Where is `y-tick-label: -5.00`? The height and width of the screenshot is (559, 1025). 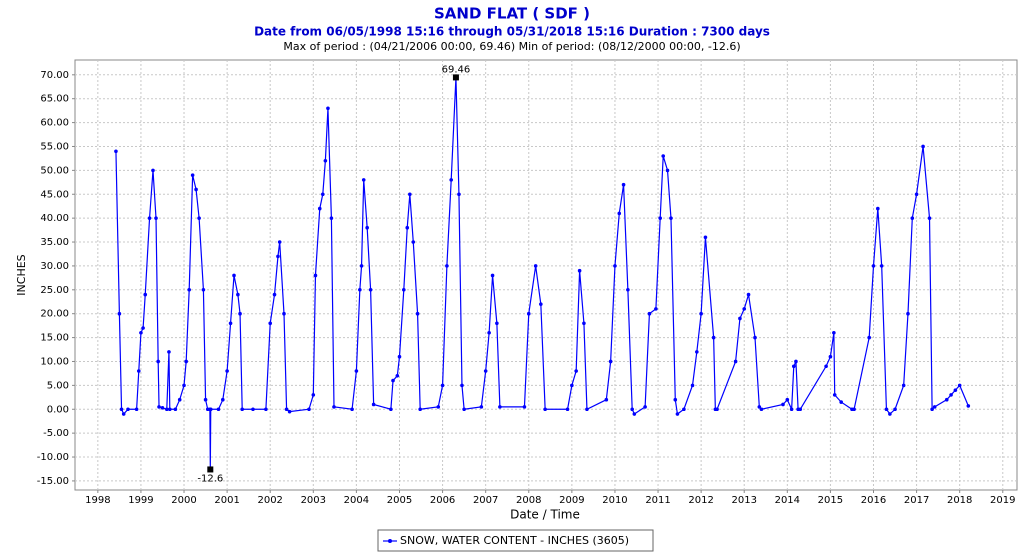
y-tick-label: -5.00 is located at coordinates (56, 433).